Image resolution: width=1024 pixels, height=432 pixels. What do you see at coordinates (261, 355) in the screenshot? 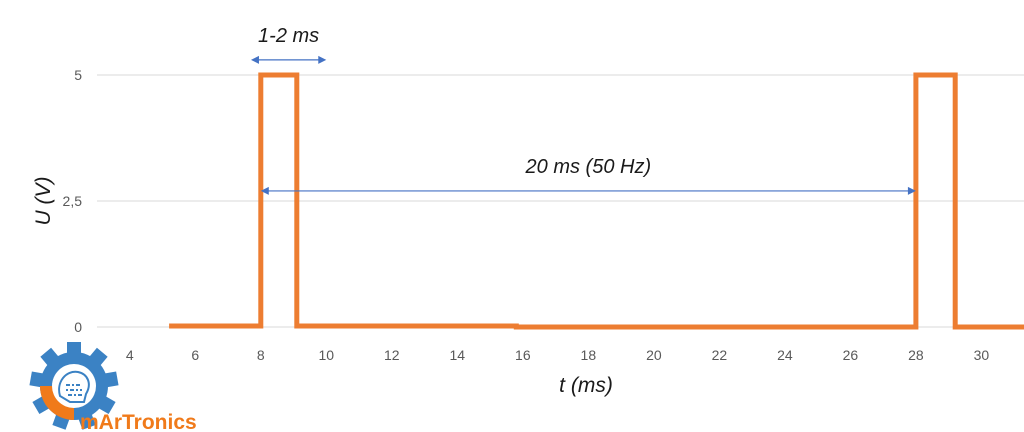
I see `x-tick-label: 8` at bounding box center [261, 355].